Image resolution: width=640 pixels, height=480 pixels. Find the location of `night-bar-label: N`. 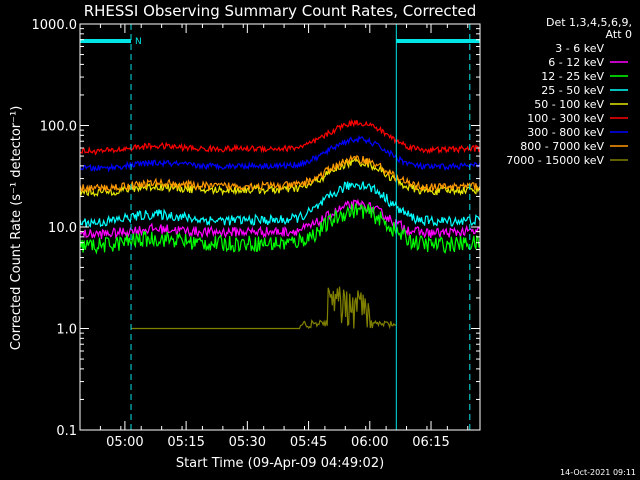

night-bar-label: N is located at coordinates (138, 42).